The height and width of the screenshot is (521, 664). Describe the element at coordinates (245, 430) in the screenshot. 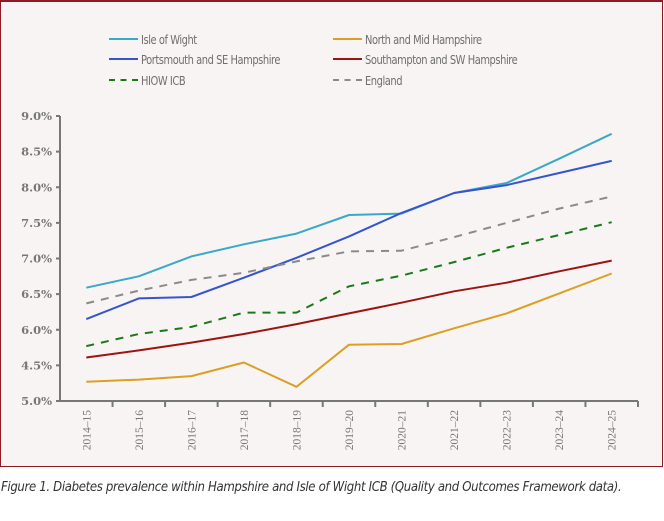

I see `x-tick-label: 2017–18` at that location.